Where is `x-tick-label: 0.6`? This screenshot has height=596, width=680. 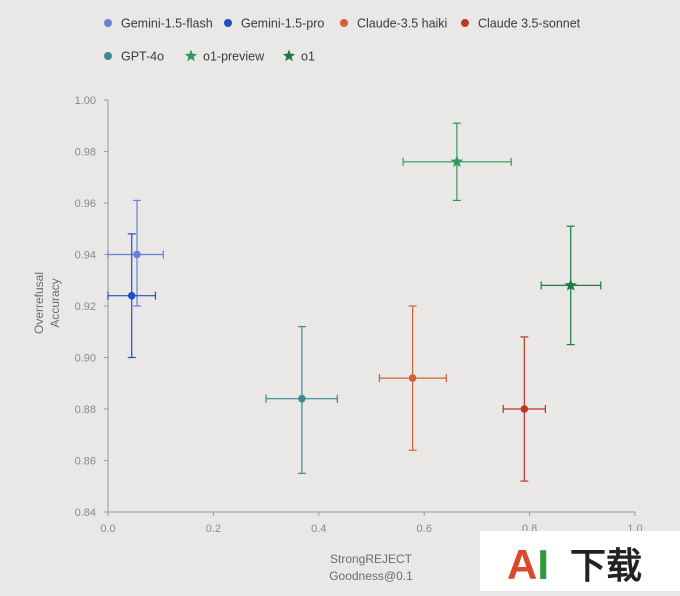
x-tick-label: 0.6 is located at coordinates (424, 529).